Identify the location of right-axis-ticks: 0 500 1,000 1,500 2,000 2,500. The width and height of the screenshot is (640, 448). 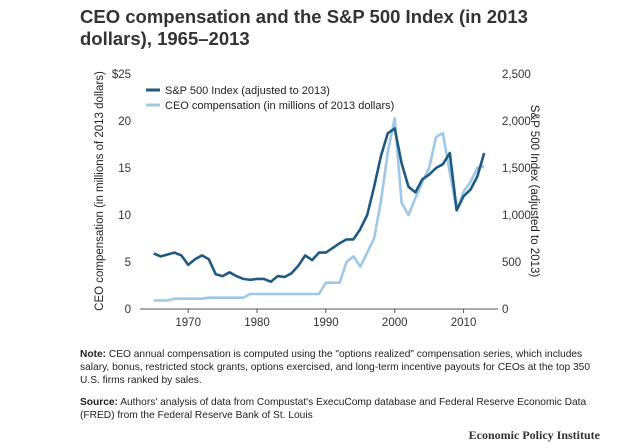
(516, 192).